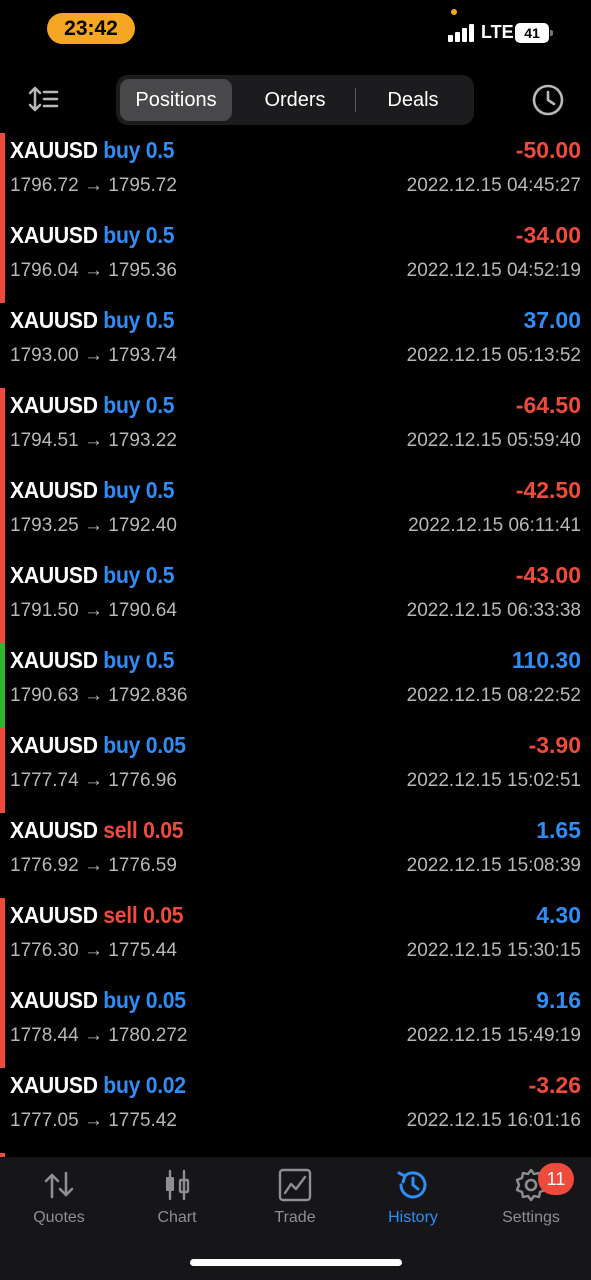 The height and width of the screenshot is (1280, 591). Describe the element at coordinates (531, 1205) in the screenshot. I see `tab-settings: Settings 11` at that location.